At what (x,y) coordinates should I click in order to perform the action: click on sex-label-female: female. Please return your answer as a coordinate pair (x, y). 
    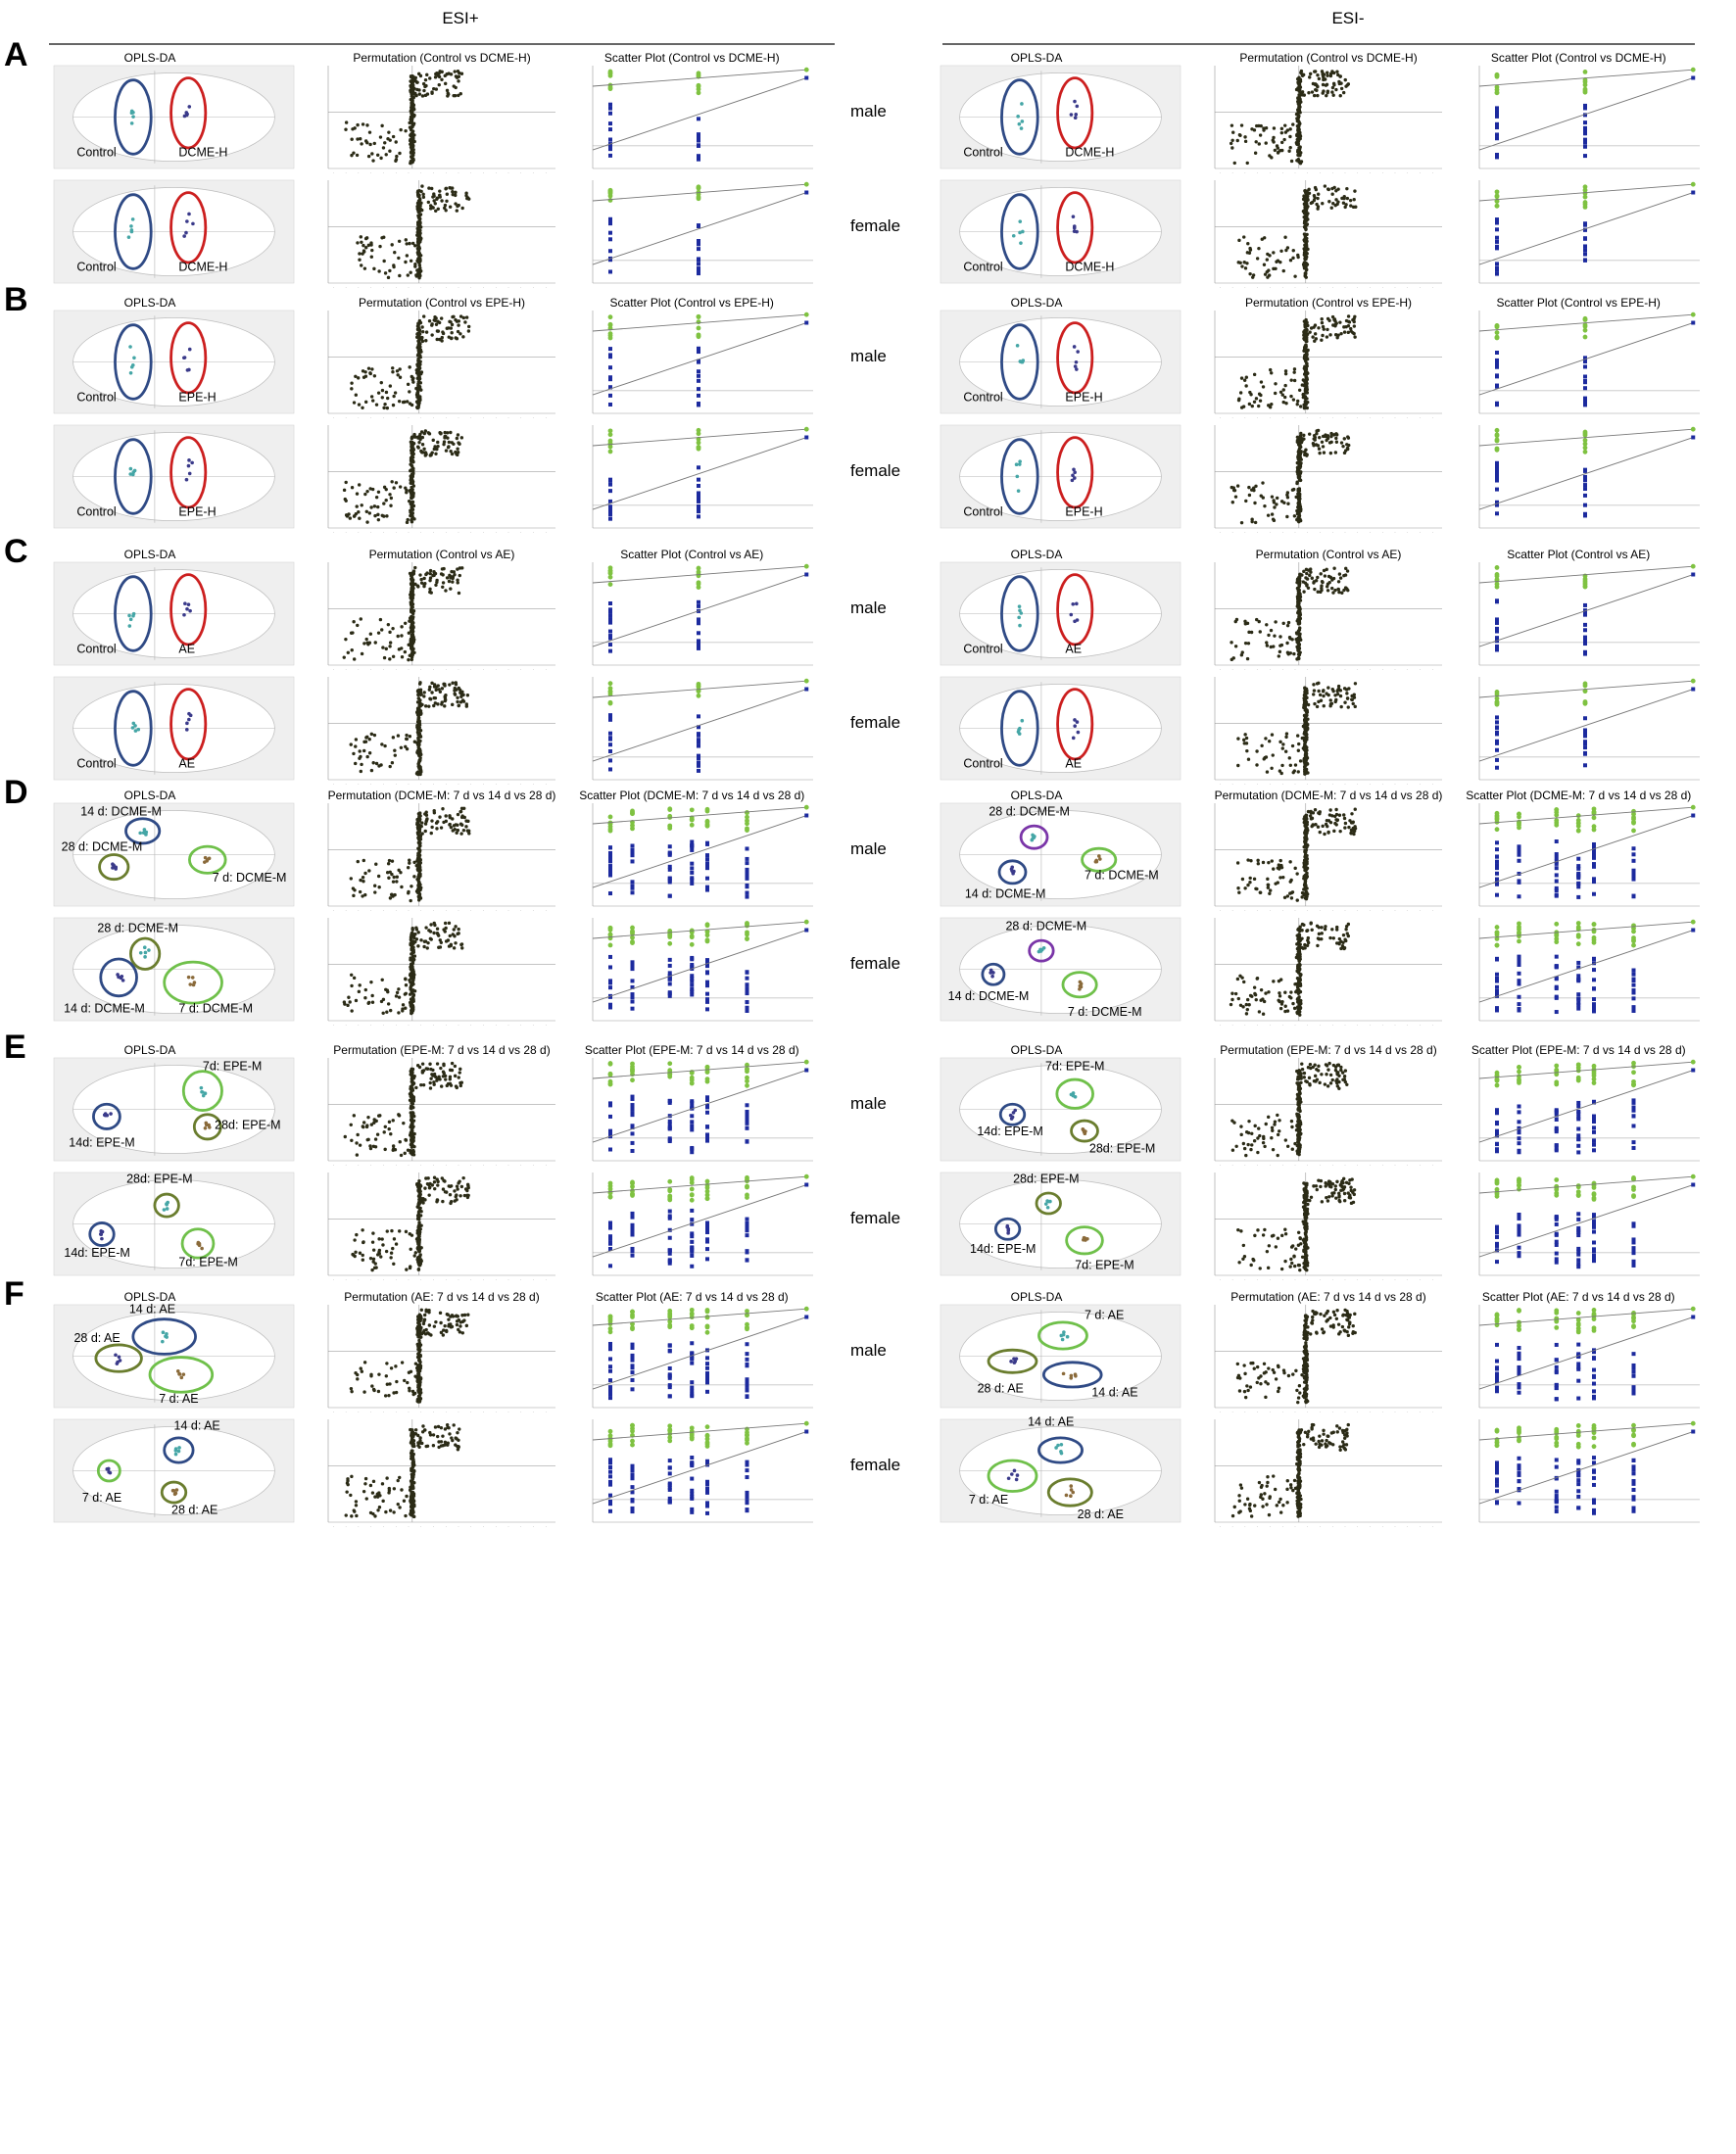
    Looking at the image, I should click on (875, 722).